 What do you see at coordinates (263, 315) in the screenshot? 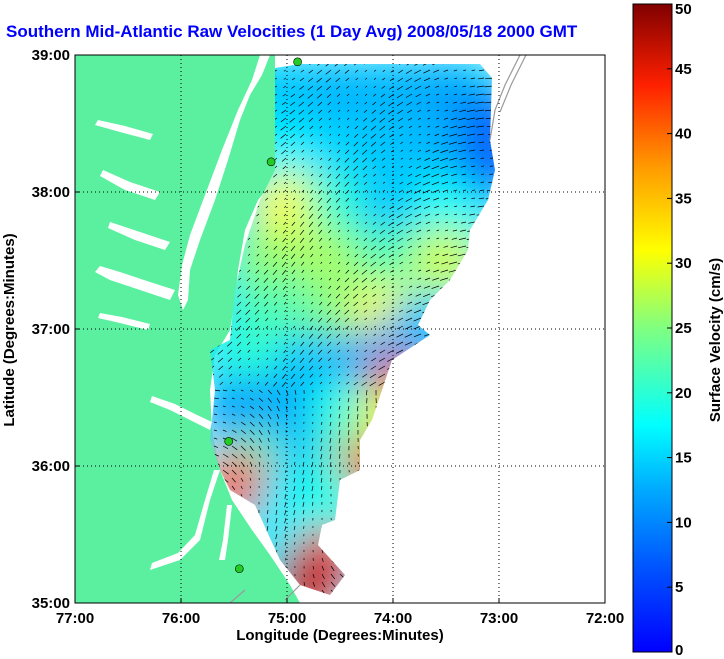
I see `hf-radar-stations` at bounding box center [263, 315].